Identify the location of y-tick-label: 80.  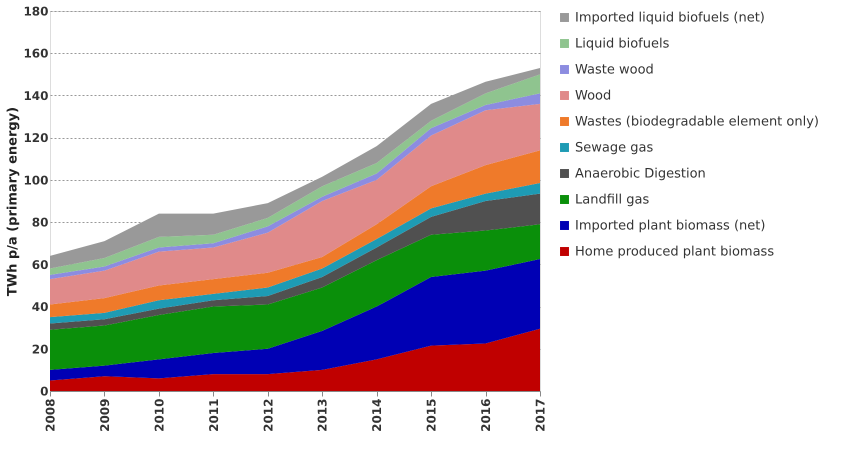
(40, 223).